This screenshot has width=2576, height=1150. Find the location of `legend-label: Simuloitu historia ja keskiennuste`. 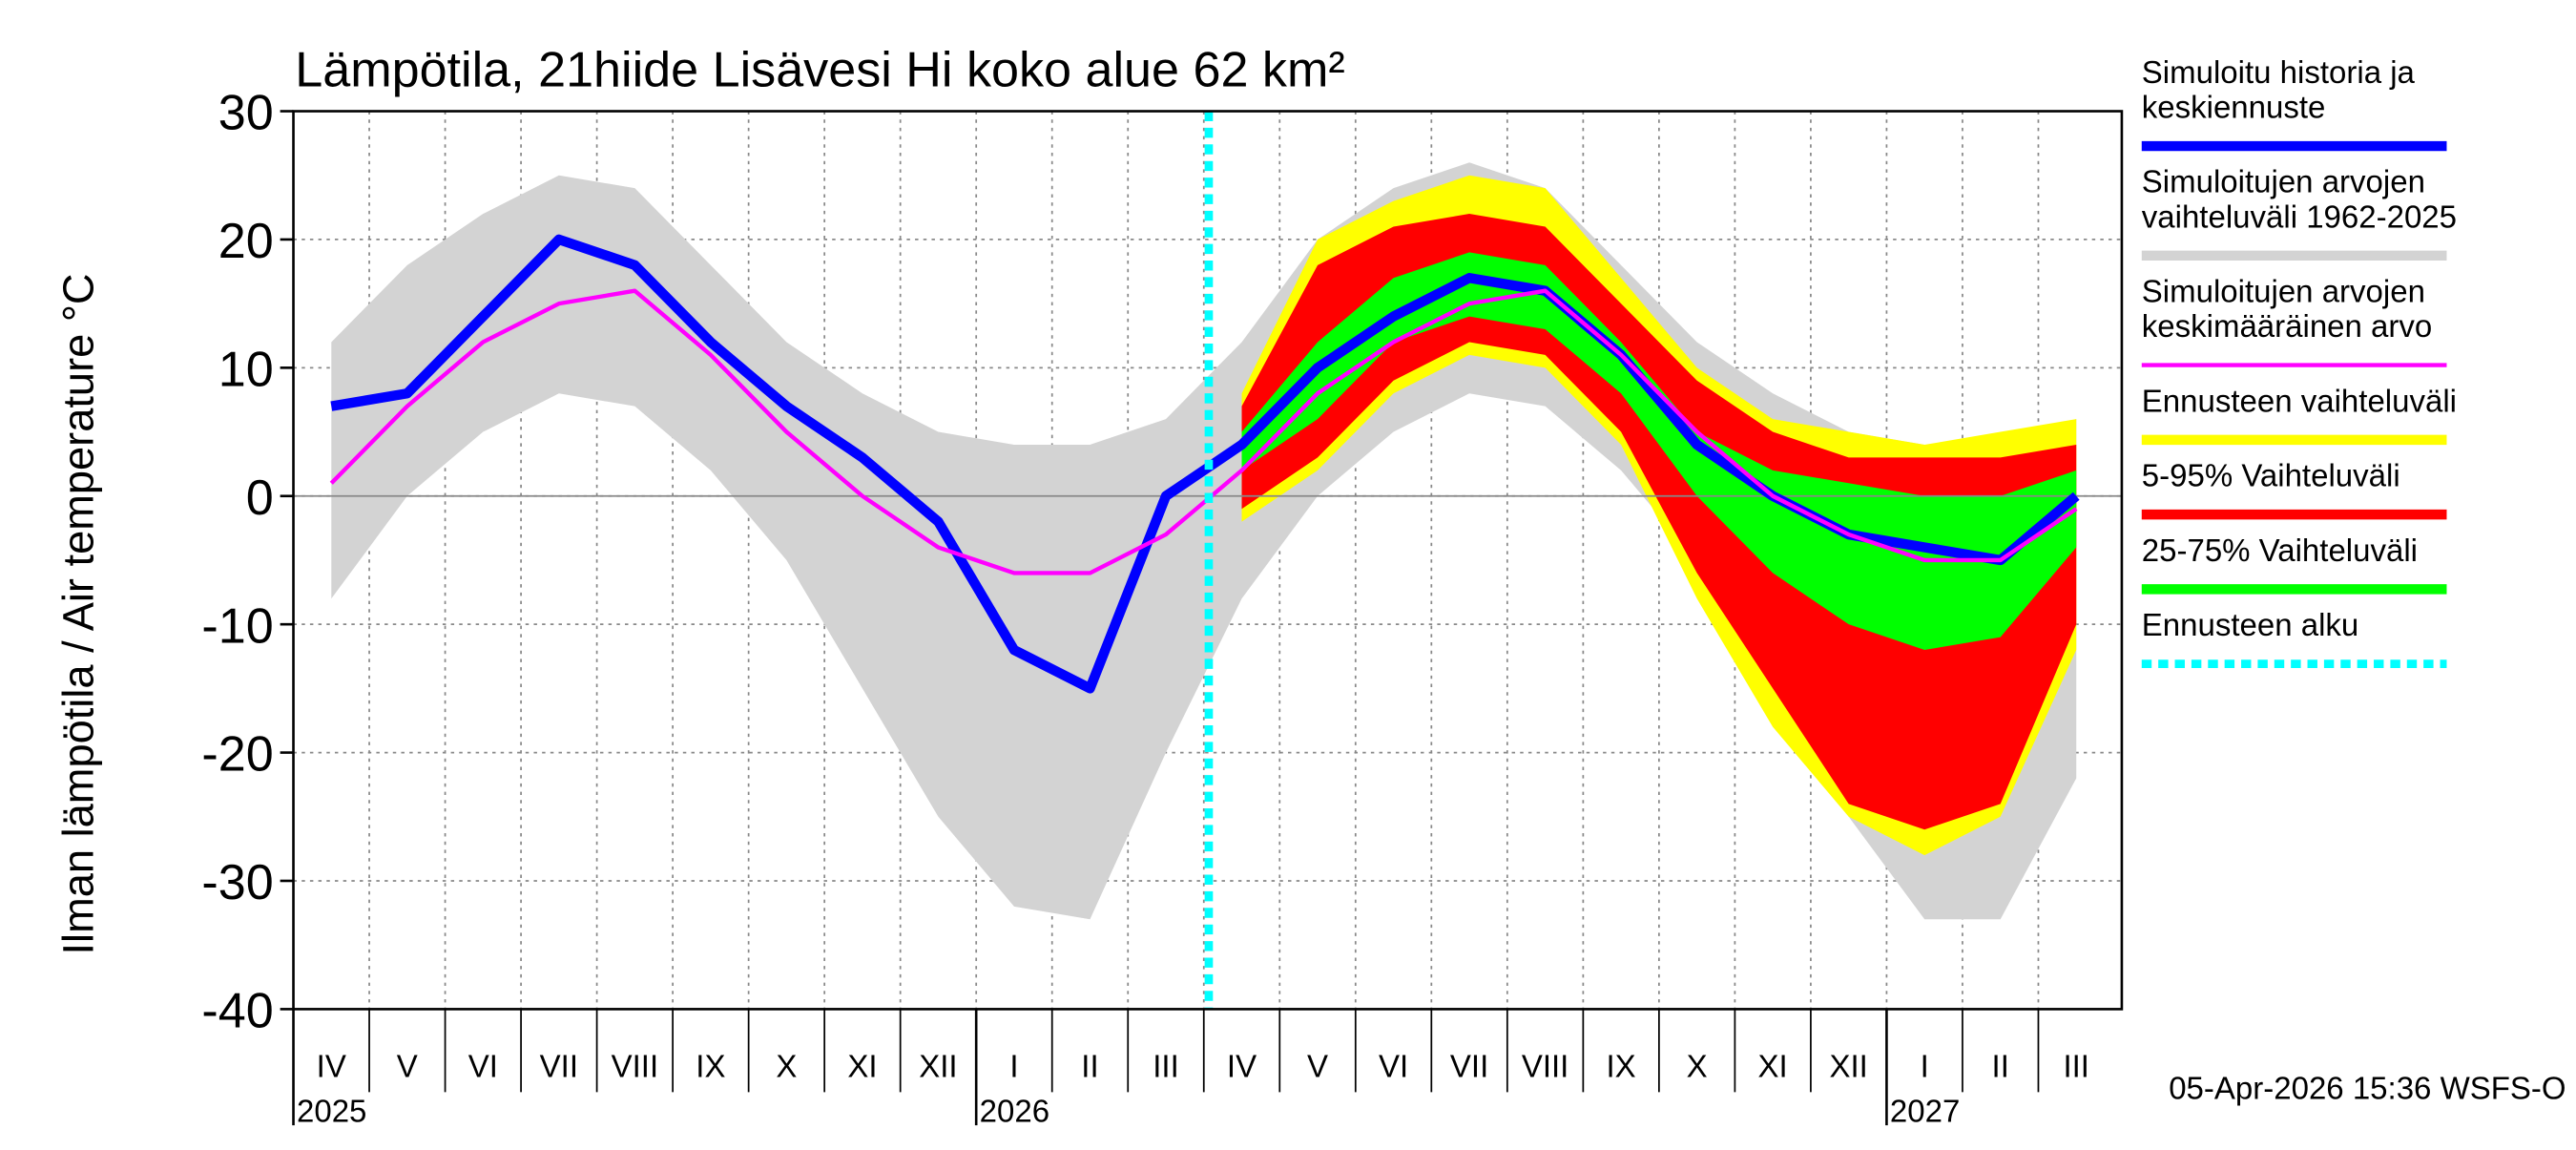

legend-label: Simuloitu historia ja keskiennuste is located at coordinates (2279, 89).